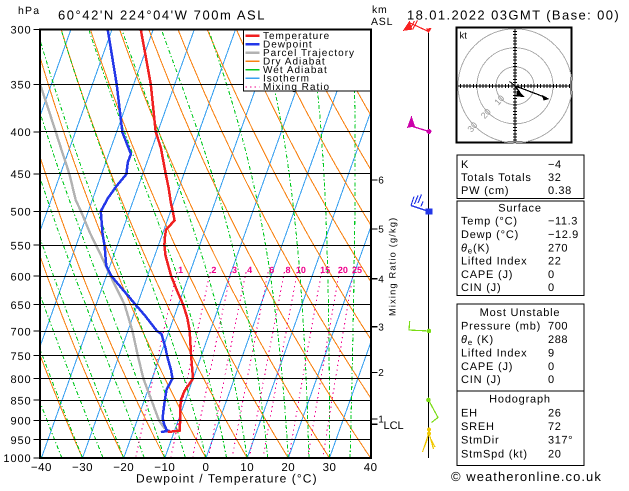 The width and height of the screenshot is (629, 491). What do you see at coordinates (288, 44) in the screenshot?
I see `svg-text: Dewpoint` at bounding box center [288, 44].